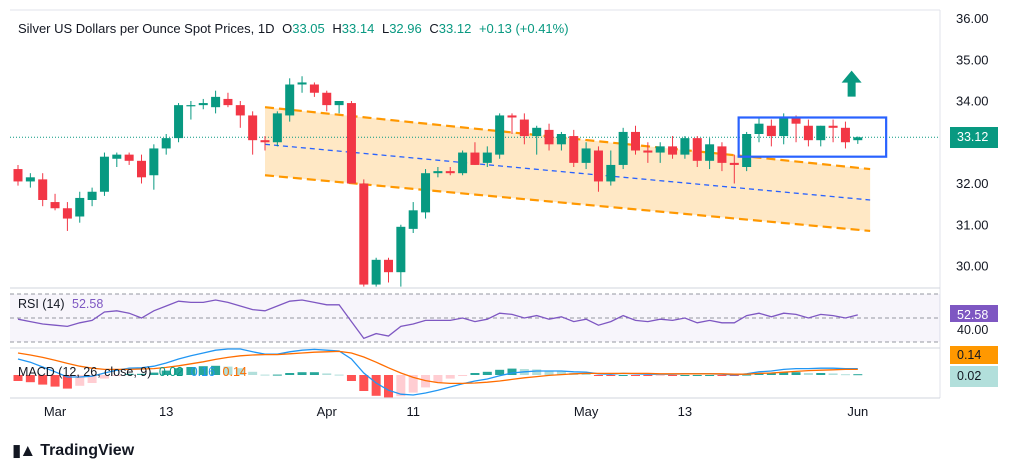  I want to click on close-value: 33.12, so click(455, 28).